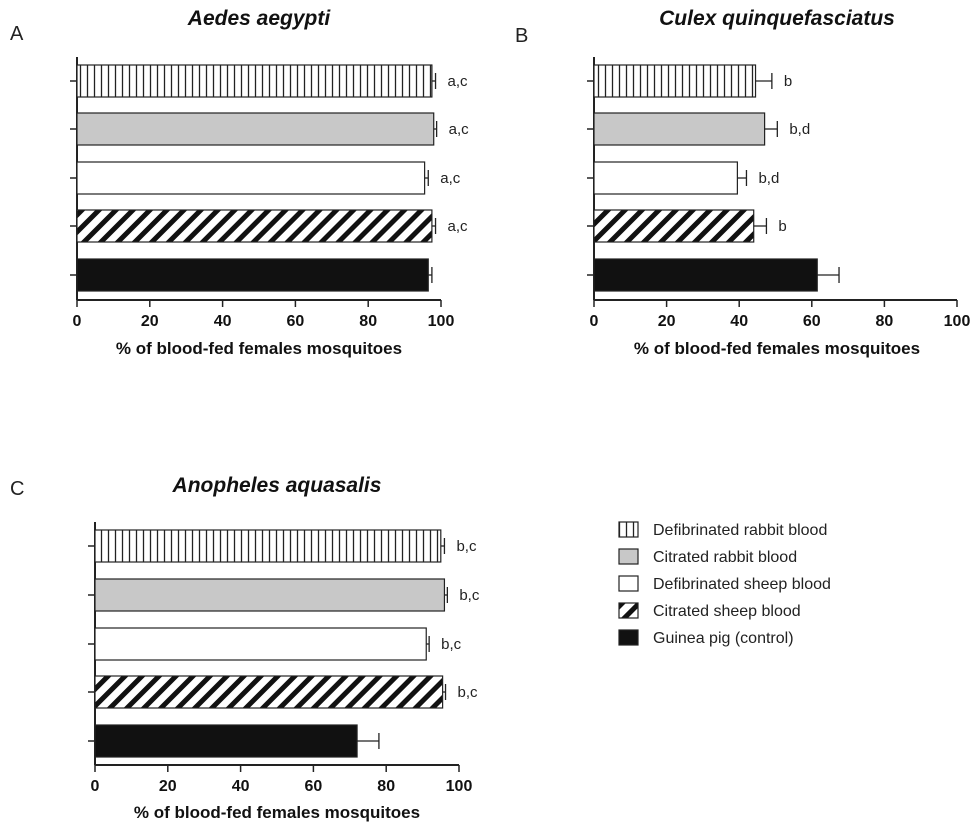  Describe the element at coordinates (521, 36) in the screenshot. I see `panel-letter: B` at that location.